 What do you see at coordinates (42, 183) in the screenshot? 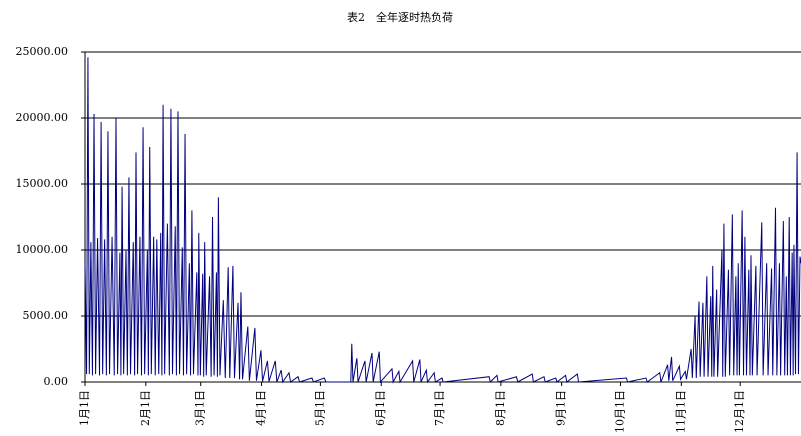
I see `y-tick-label: 15000.00` at bounding box center [42, 183].